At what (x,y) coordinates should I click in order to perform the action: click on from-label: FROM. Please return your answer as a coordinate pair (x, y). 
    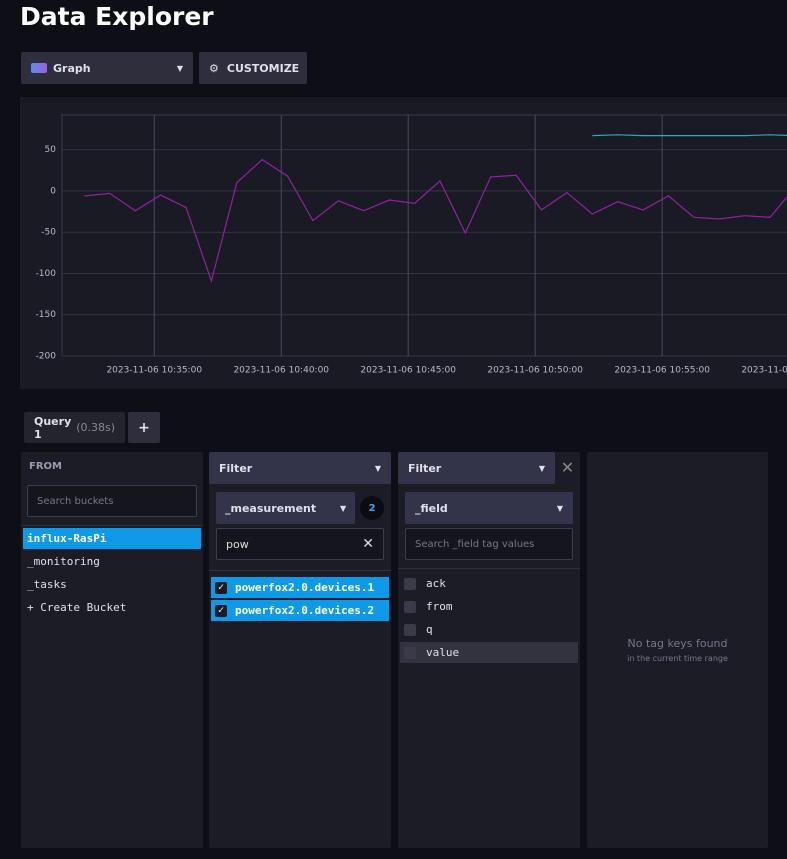
    Looking at the image, I should click on (112, 466).